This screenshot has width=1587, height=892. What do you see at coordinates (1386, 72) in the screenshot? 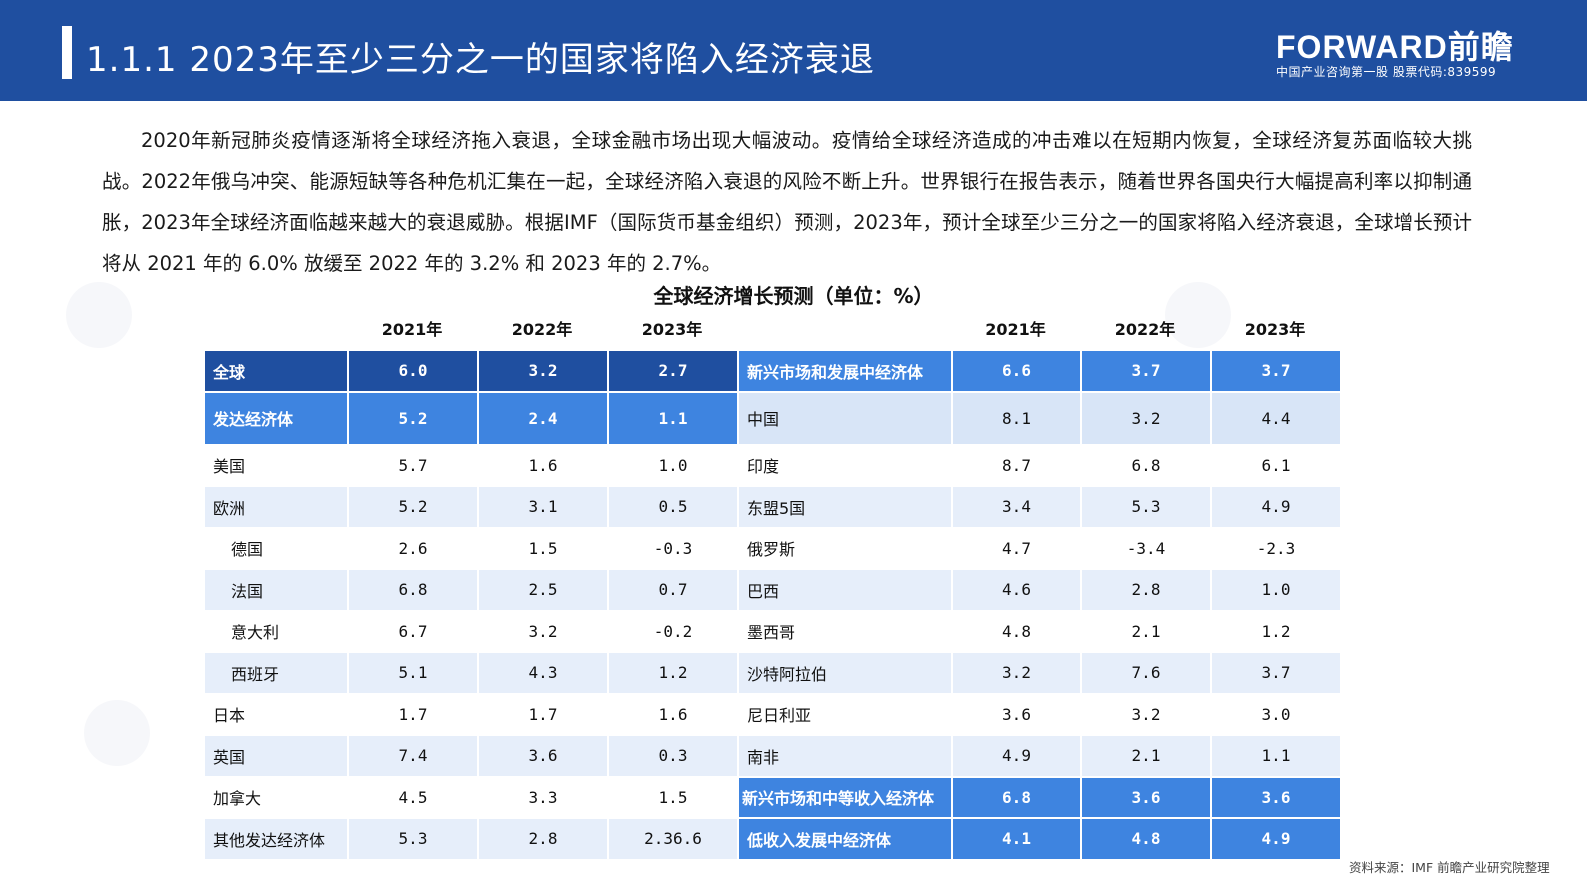
I see `brand-subtitle: 中国产业咨询第一股 股票代码:839599` at bounding box center [1386, 72].